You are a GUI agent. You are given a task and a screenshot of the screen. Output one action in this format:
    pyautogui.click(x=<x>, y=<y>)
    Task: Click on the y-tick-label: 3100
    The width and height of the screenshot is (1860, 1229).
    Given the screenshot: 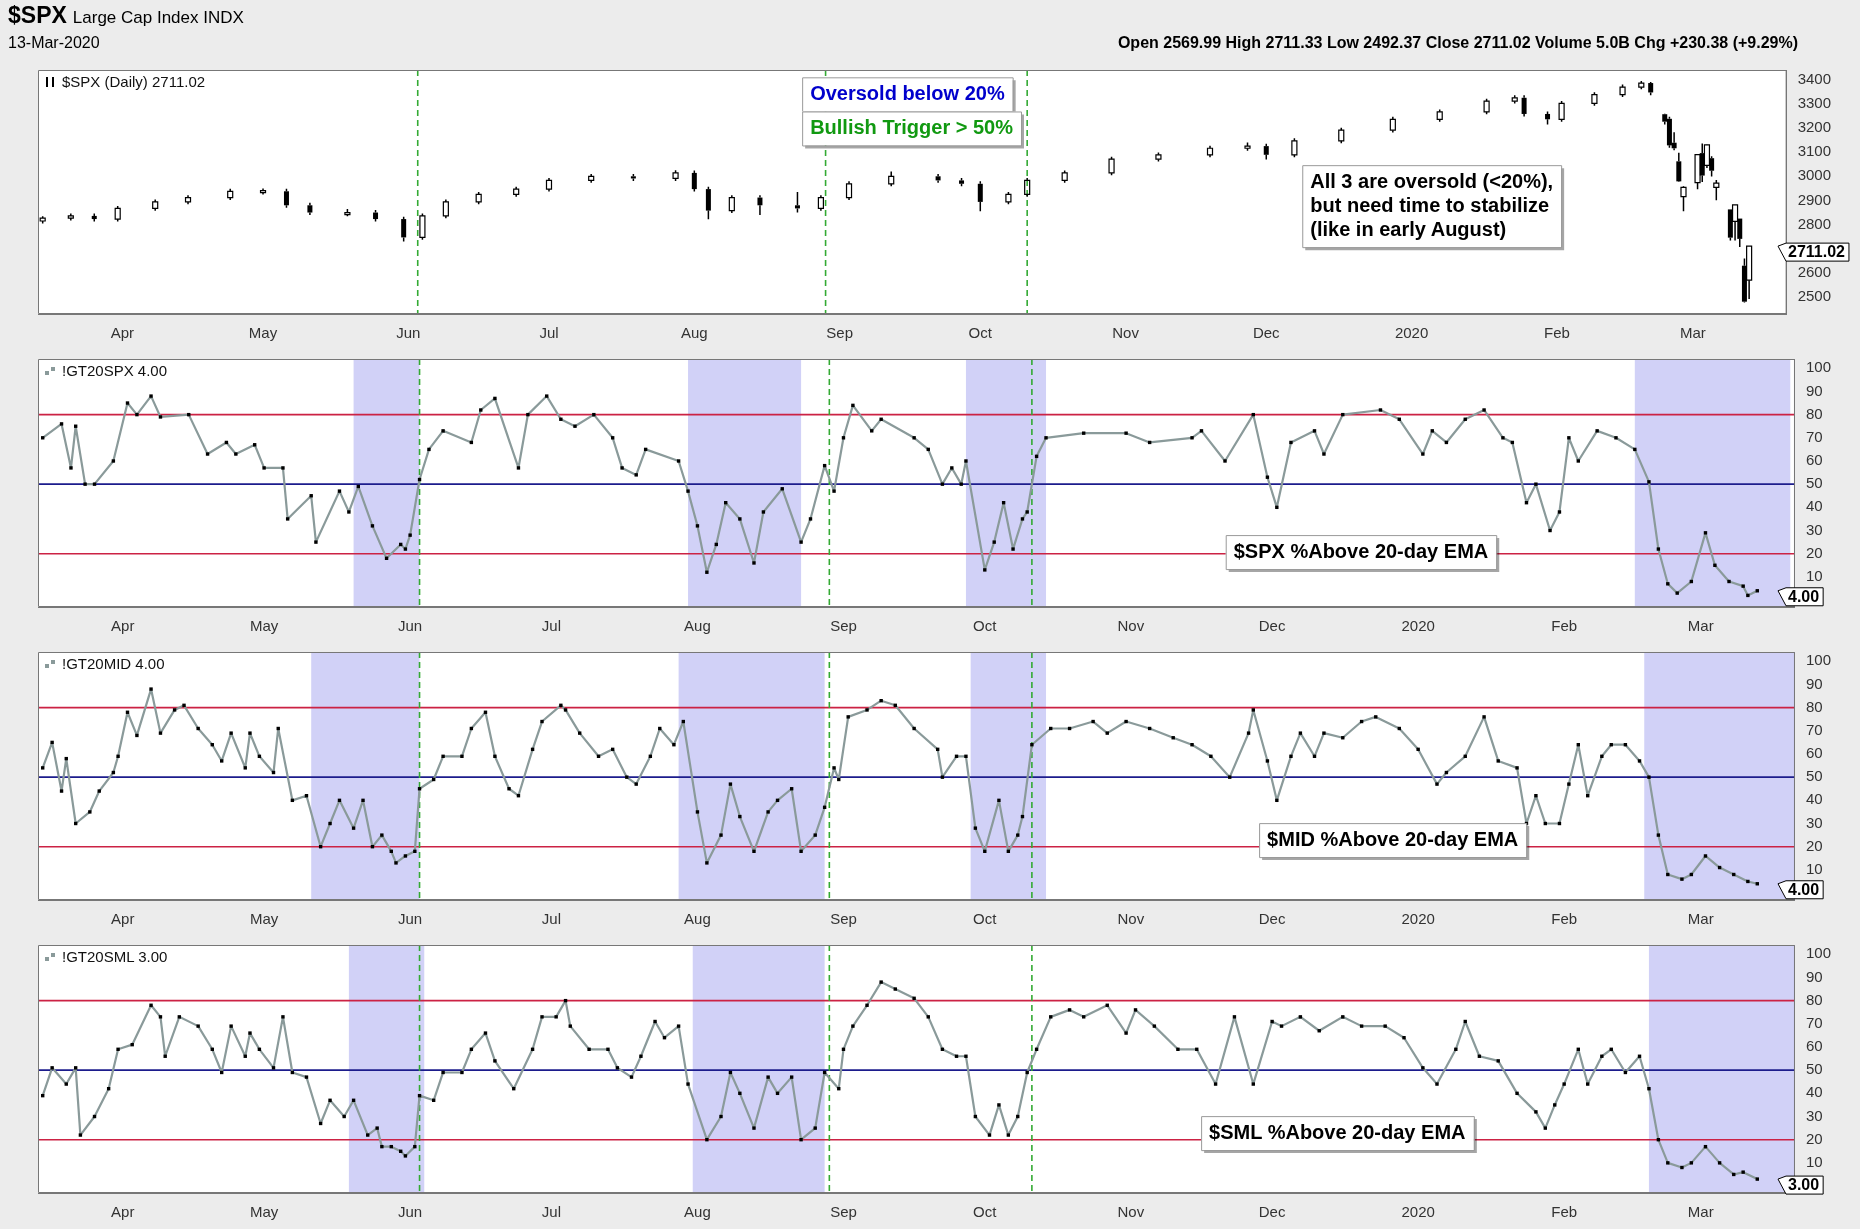 What is the action you would take?
    pyautogui.click(x=1814, y=151)
    